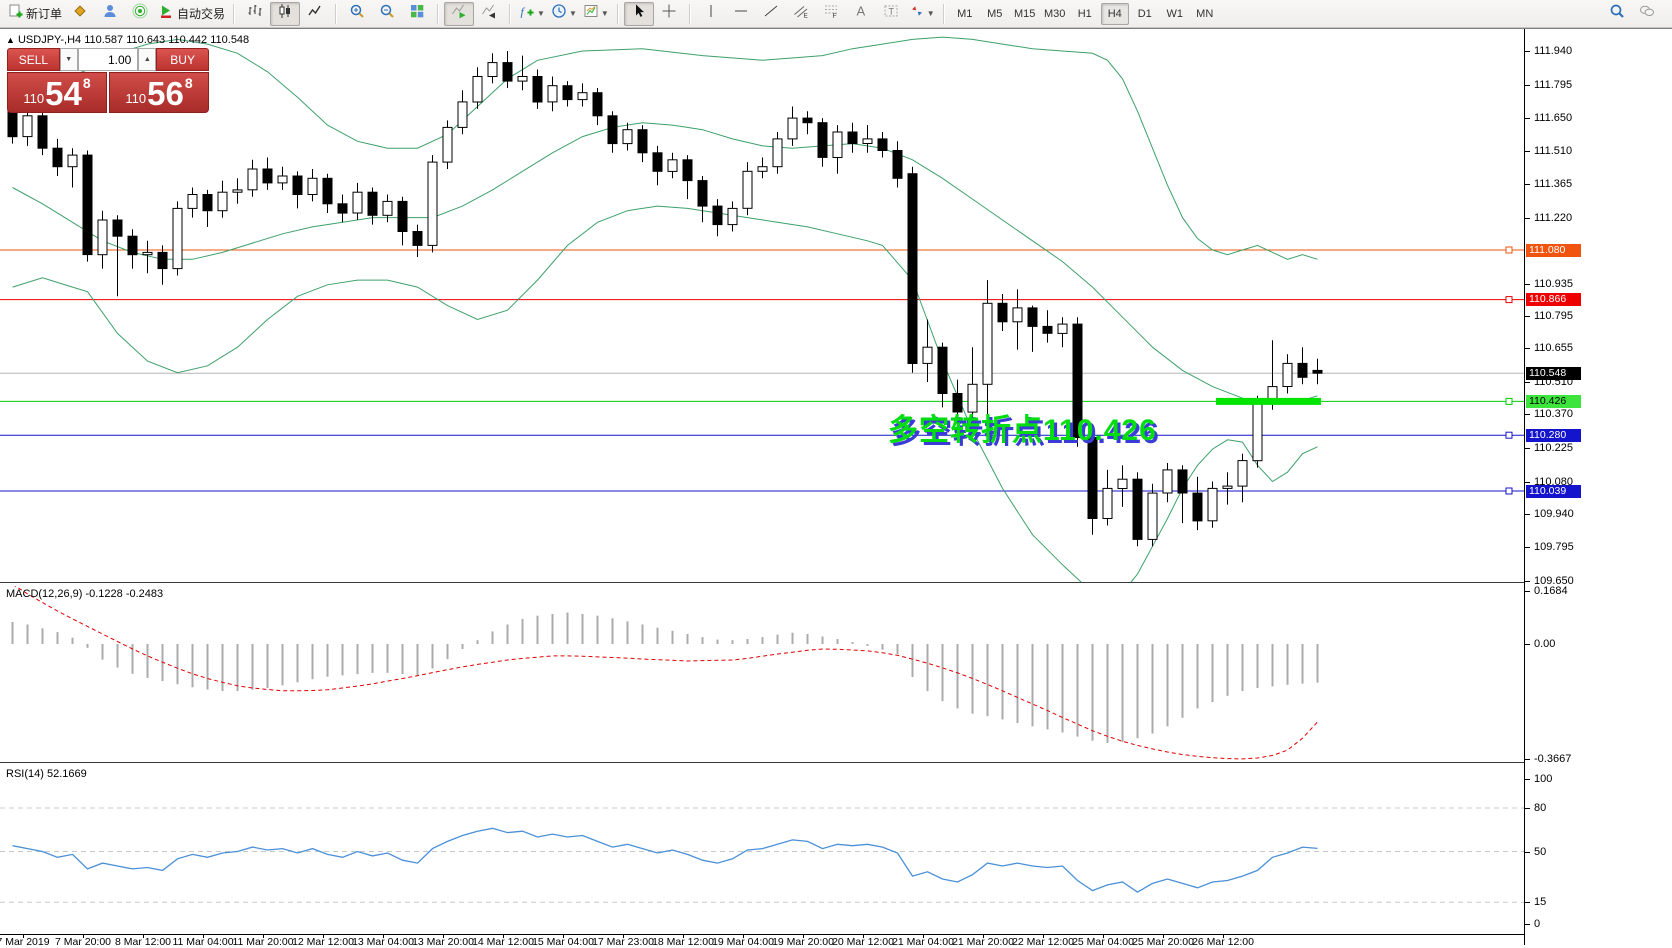 The image size is (1672, 948). I want to click on chat-button, so click(1647, 14).